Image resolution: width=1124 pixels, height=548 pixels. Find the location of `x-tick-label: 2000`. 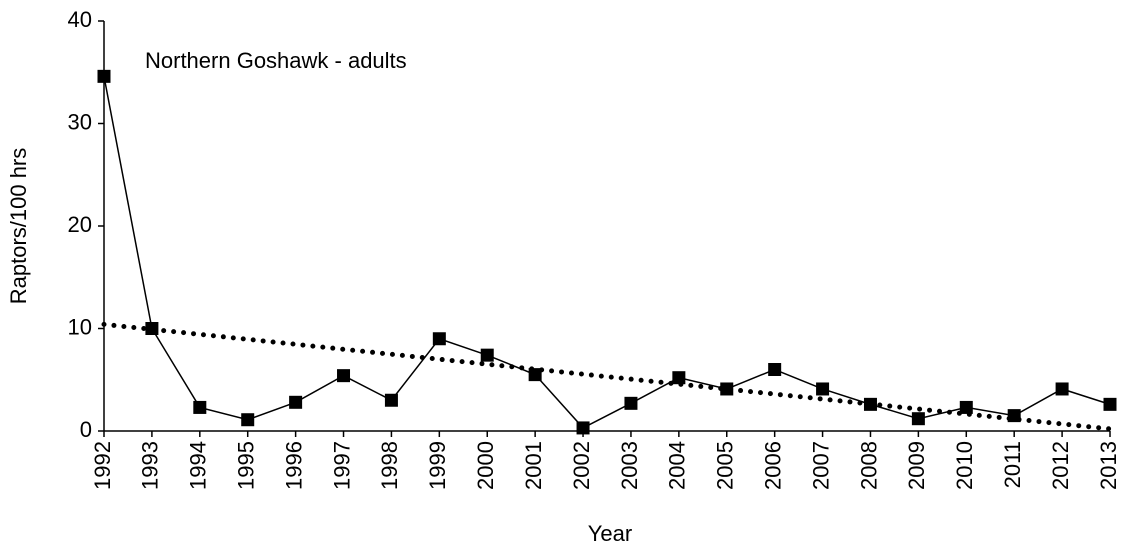

x-tick-label: 2000 is located at coordinates (485, 465).